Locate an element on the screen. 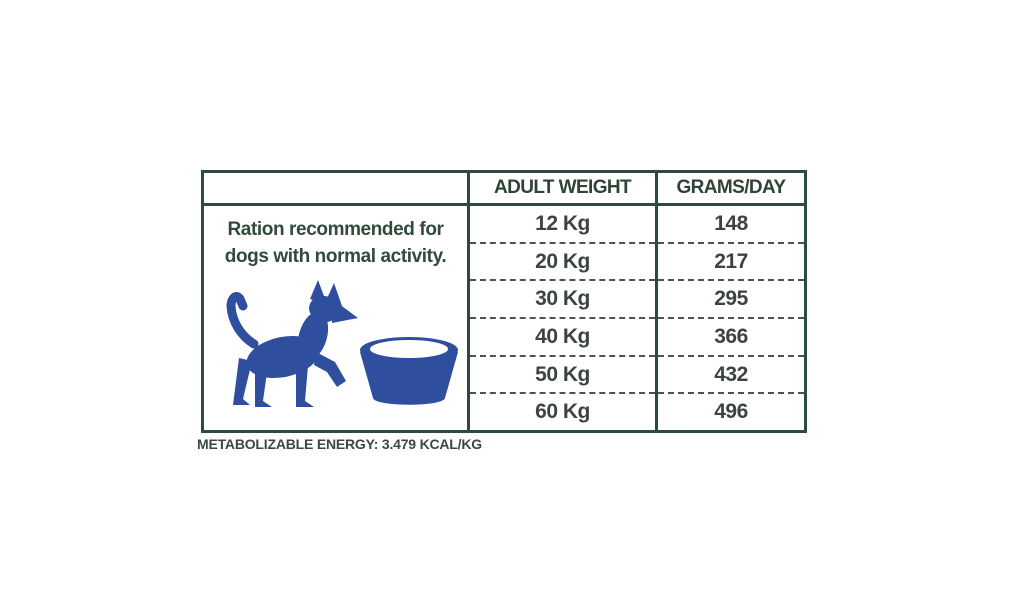 The width and height of the screenshot is (1024, 609). table-corner-cell is located at coordinates (337, 189).